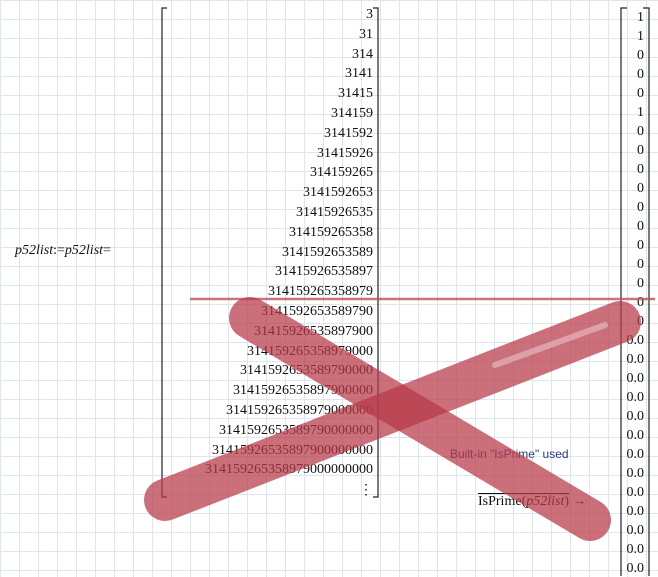 The image size is (658, 577). Describe the element at coordinates (84, 250) in the screenshot. I see `var-ref: p52list` at that location.